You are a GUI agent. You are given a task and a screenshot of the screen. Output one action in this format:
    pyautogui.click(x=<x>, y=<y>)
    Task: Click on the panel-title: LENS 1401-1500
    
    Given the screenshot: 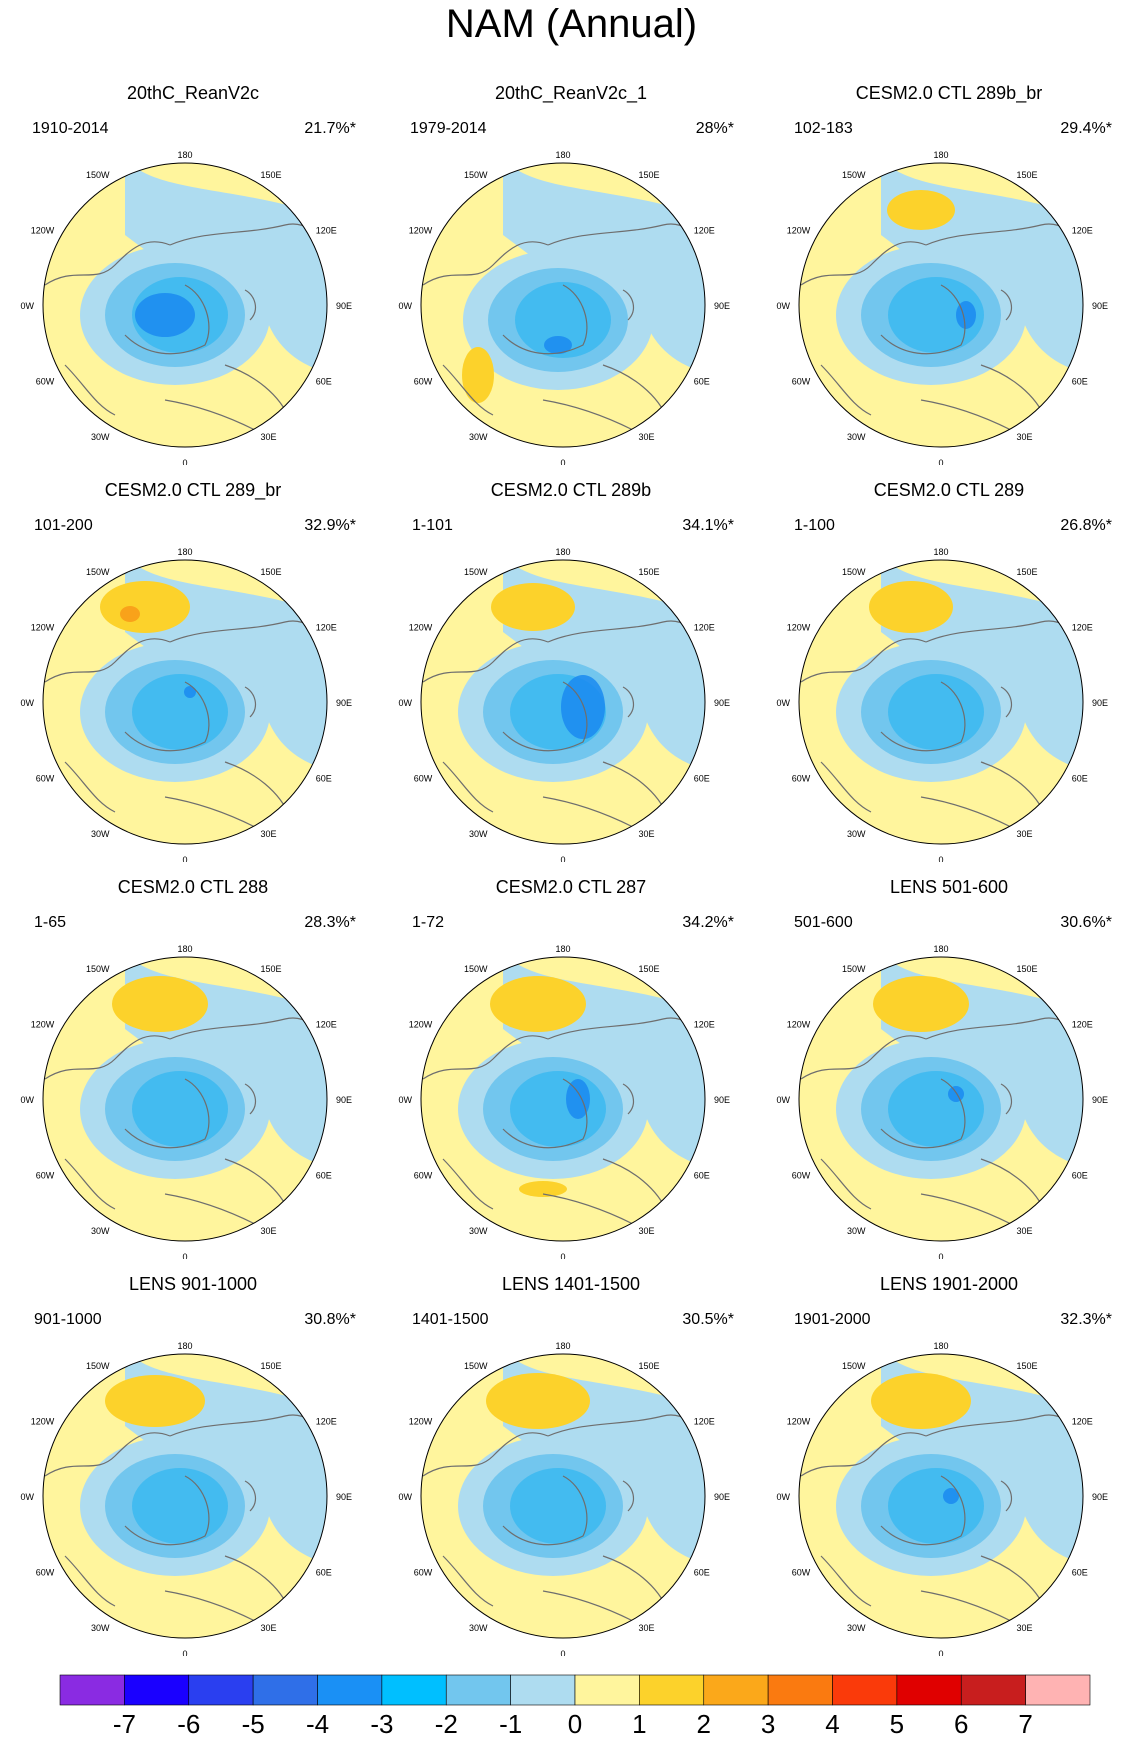 What is the action you would take?
    pyautogui.click(x=571, y=1284)
    